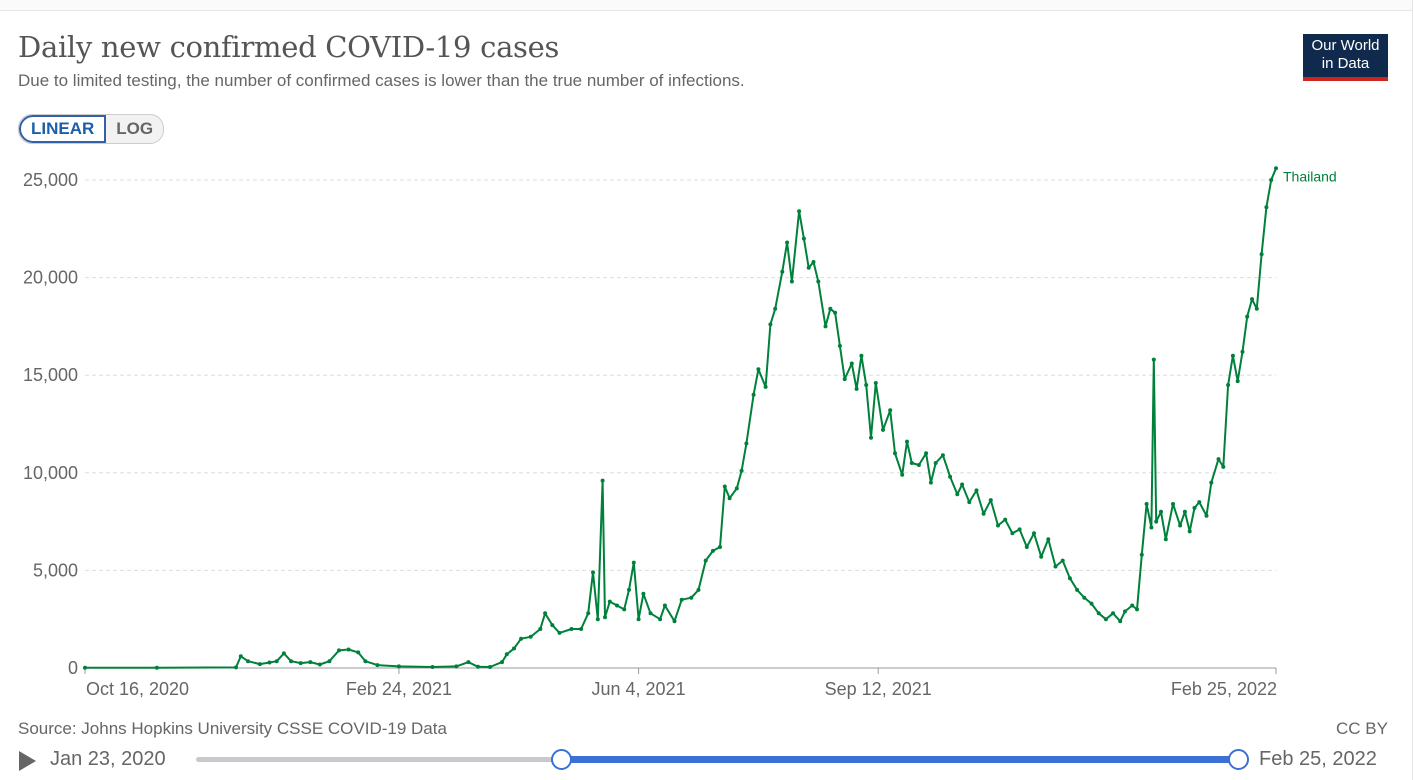 This screenshot has width=1413, height=780. Describe the element at coordinates (50, 375) in the screenshot. I see `y-tick-label: 15,000` at that location.